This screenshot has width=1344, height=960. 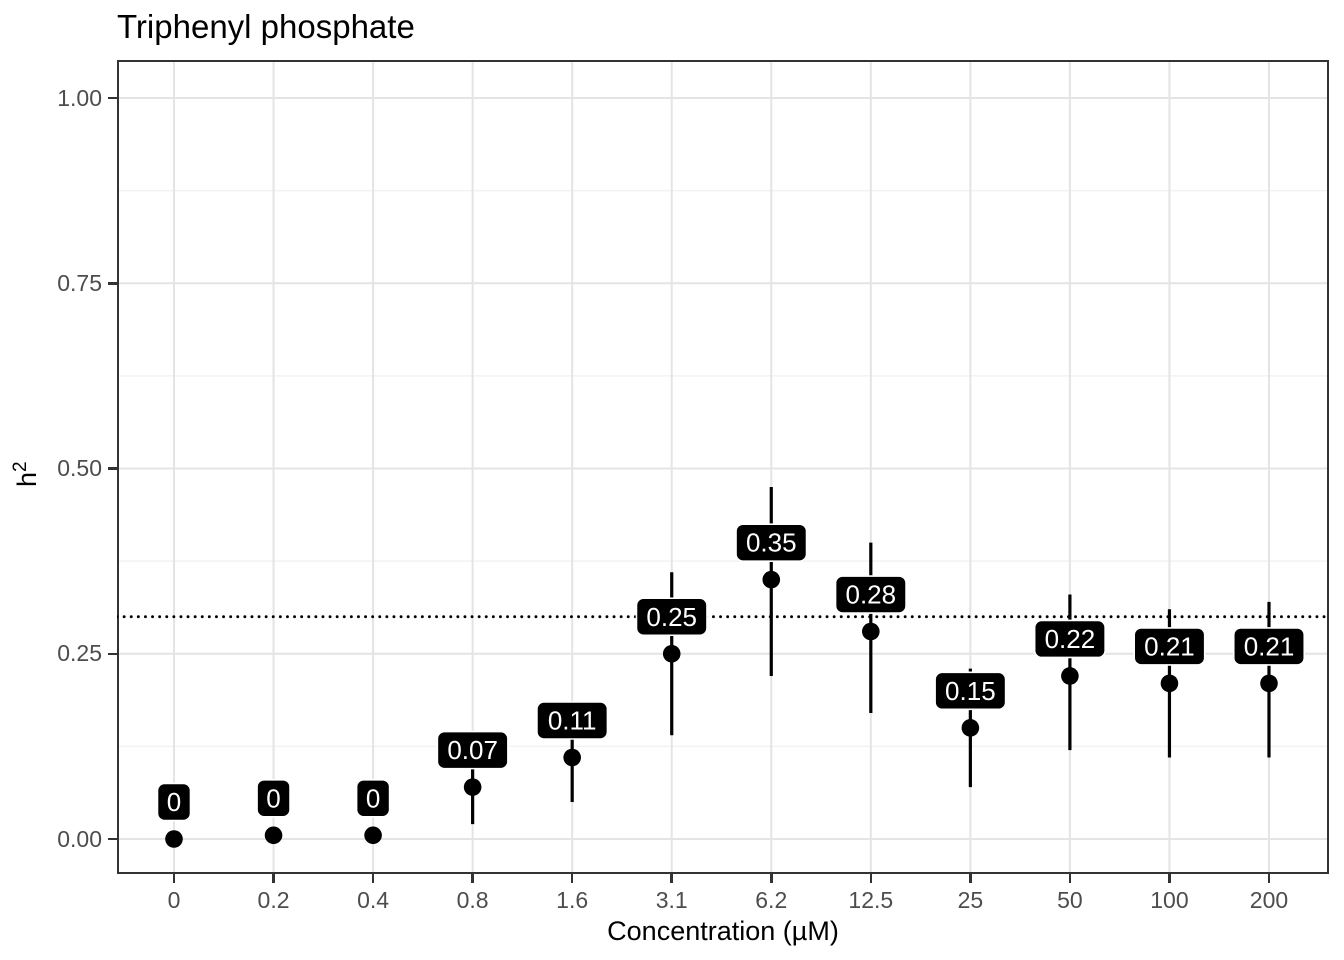 I want to click on x-tick-label: 0.2, so click(x=273, y=900).